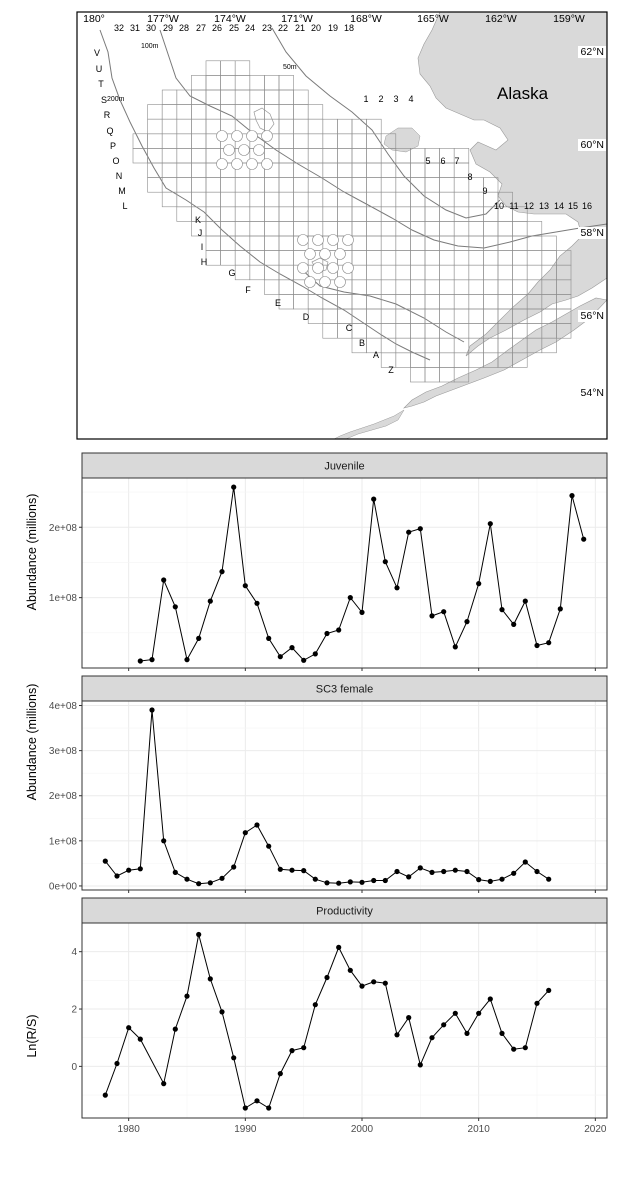  I want to click on station-label: D, so click(306, 317).